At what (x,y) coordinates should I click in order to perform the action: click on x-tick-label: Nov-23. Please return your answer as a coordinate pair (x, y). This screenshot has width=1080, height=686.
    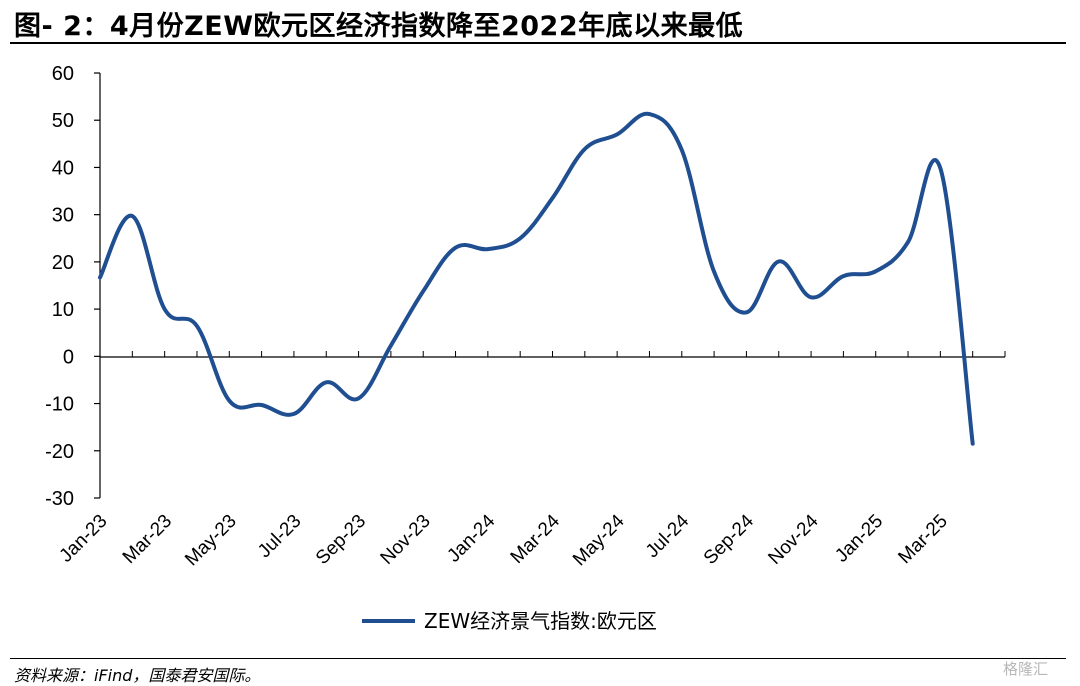
    Looking at the image, I should click on (406, 540).